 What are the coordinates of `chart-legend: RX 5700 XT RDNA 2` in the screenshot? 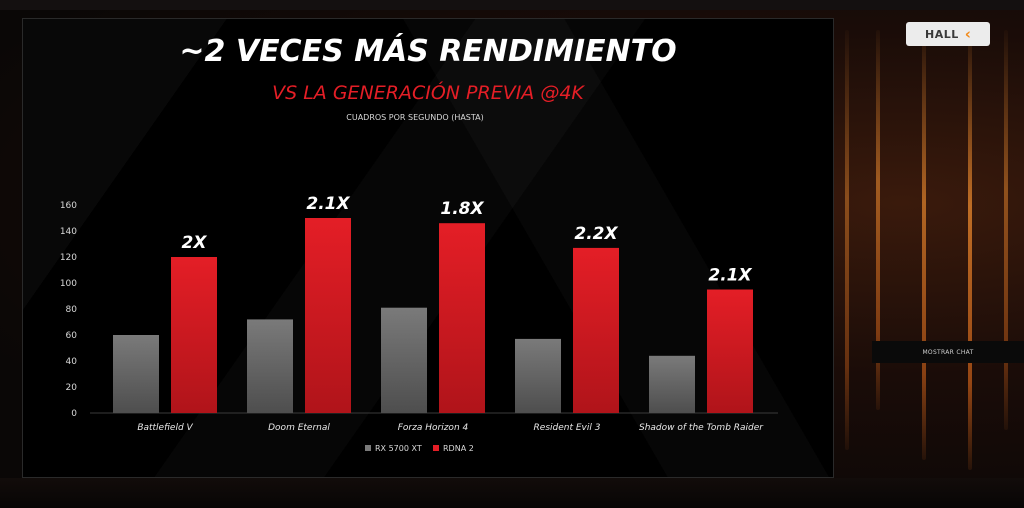 It's located at (419, 448).